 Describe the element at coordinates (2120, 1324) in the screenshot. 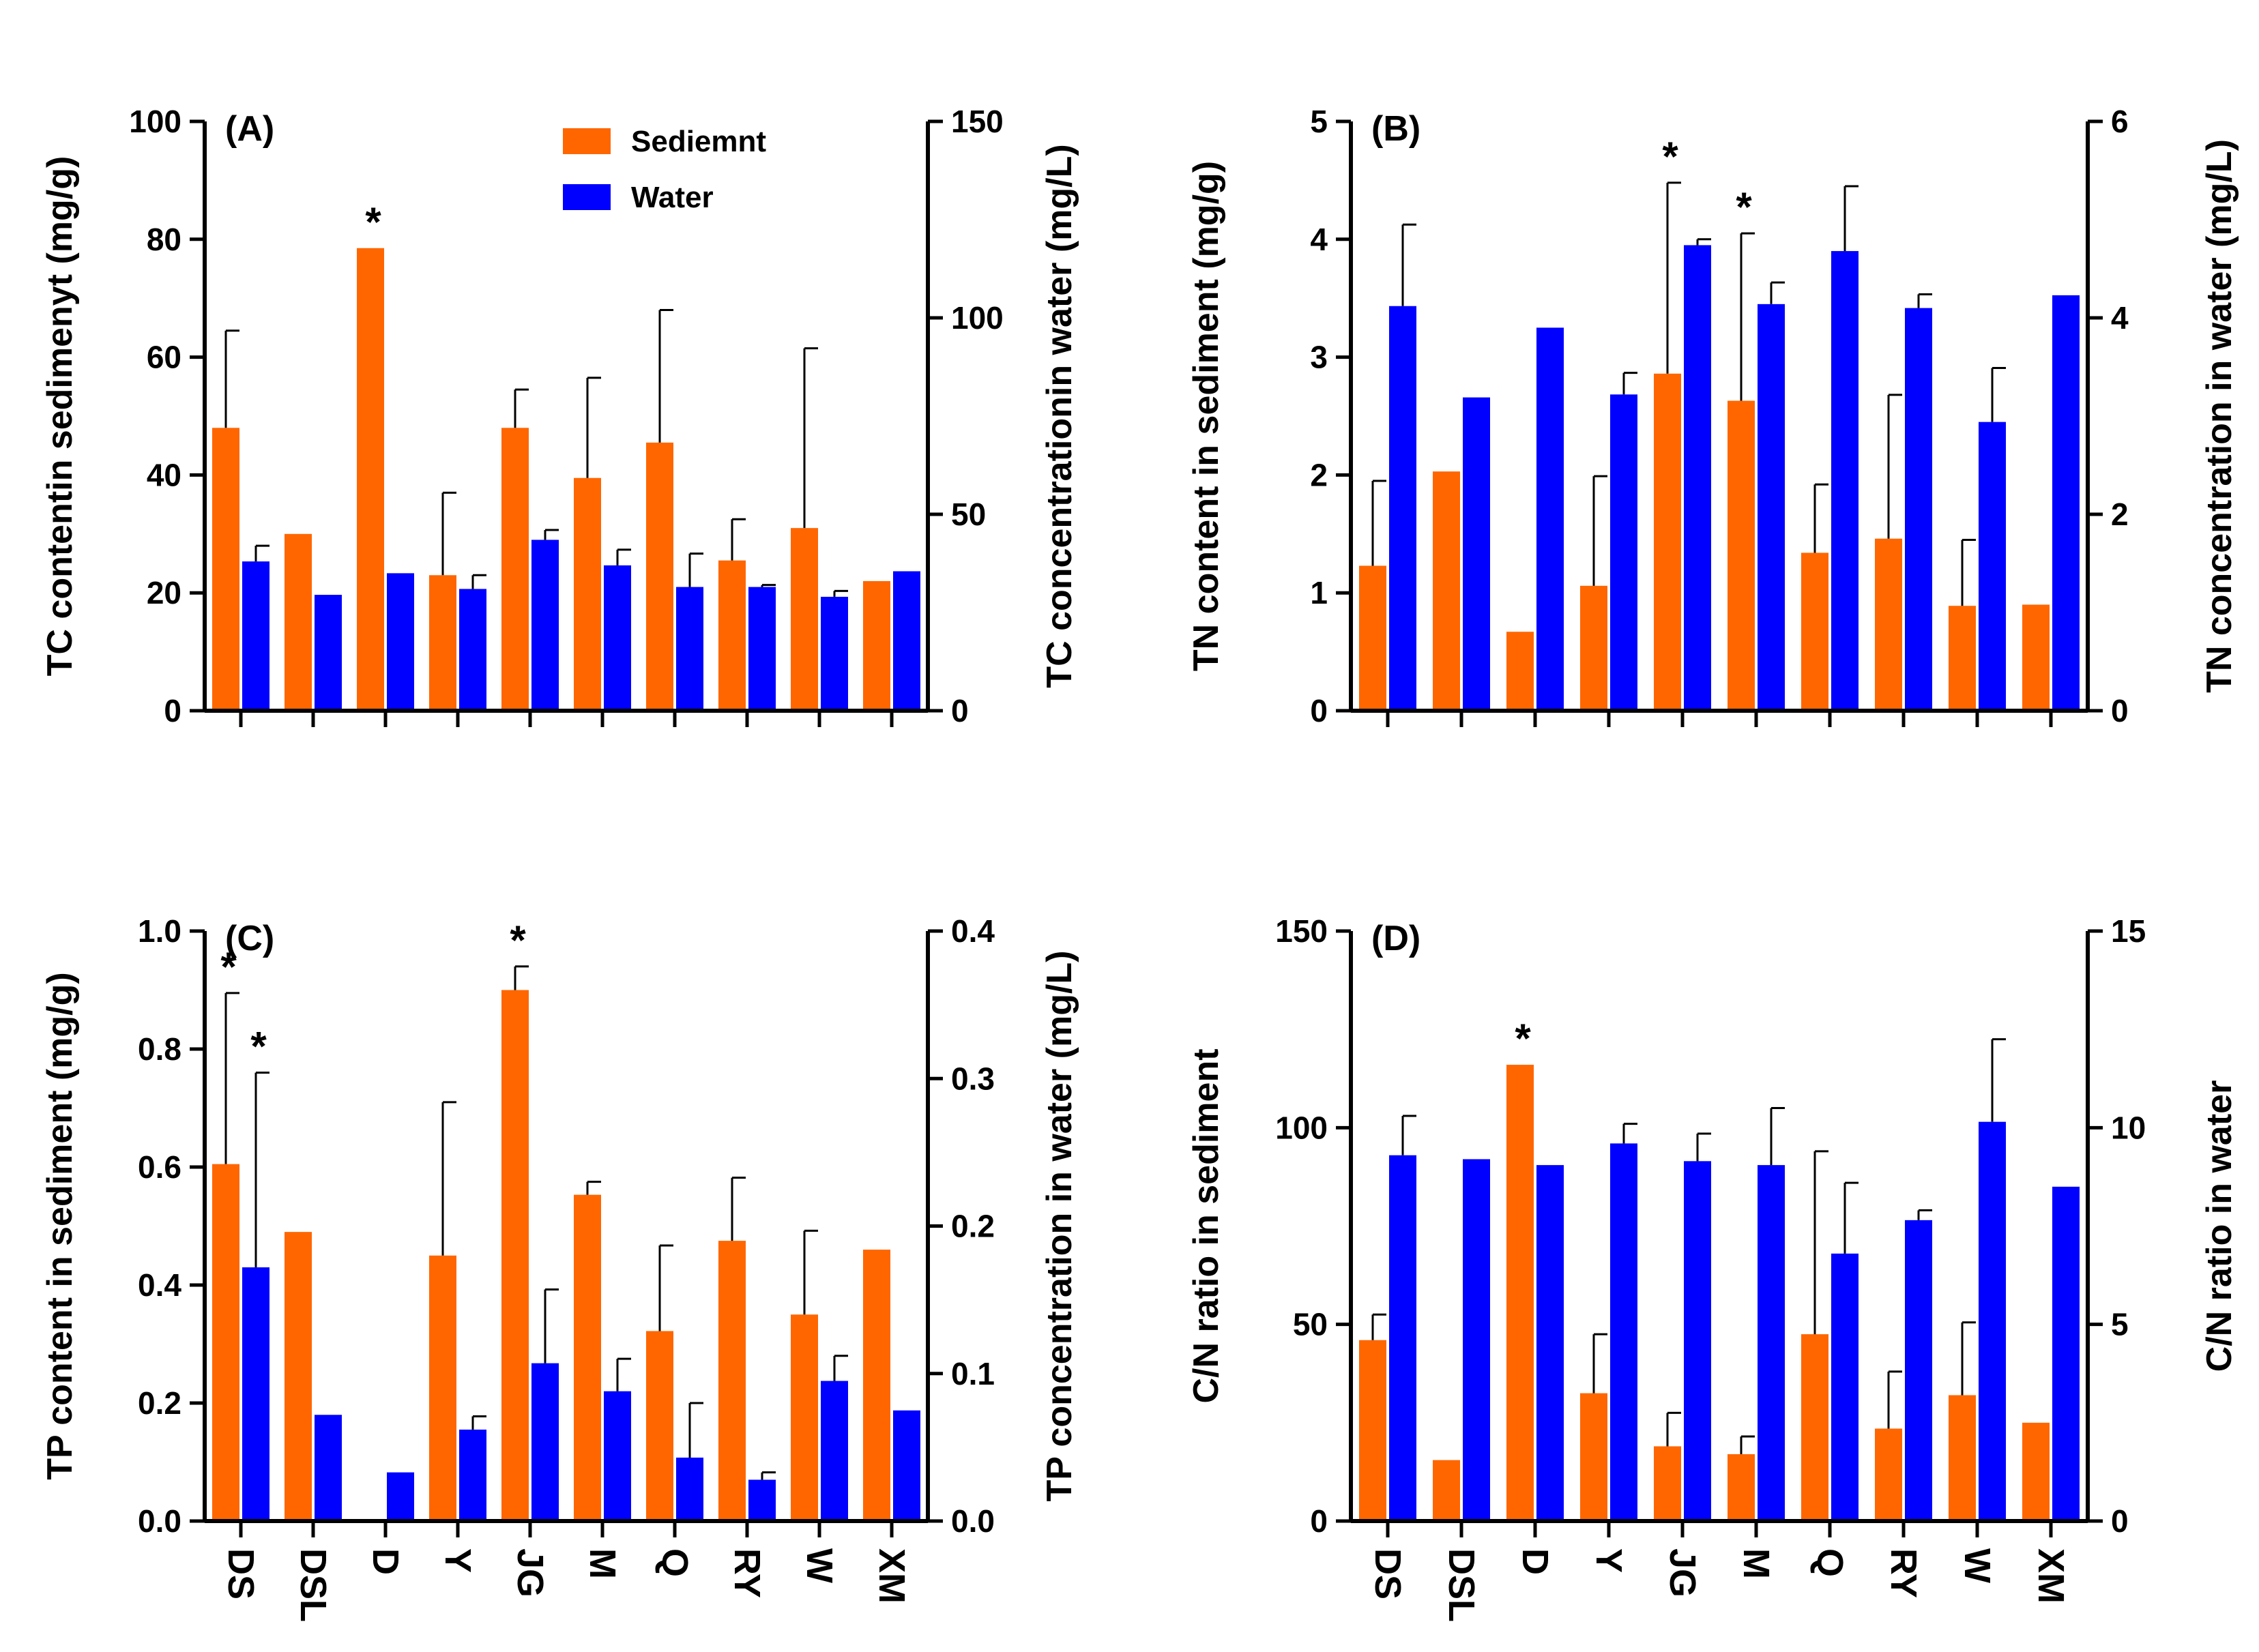

I see `right-tick-label: 5` at that location.